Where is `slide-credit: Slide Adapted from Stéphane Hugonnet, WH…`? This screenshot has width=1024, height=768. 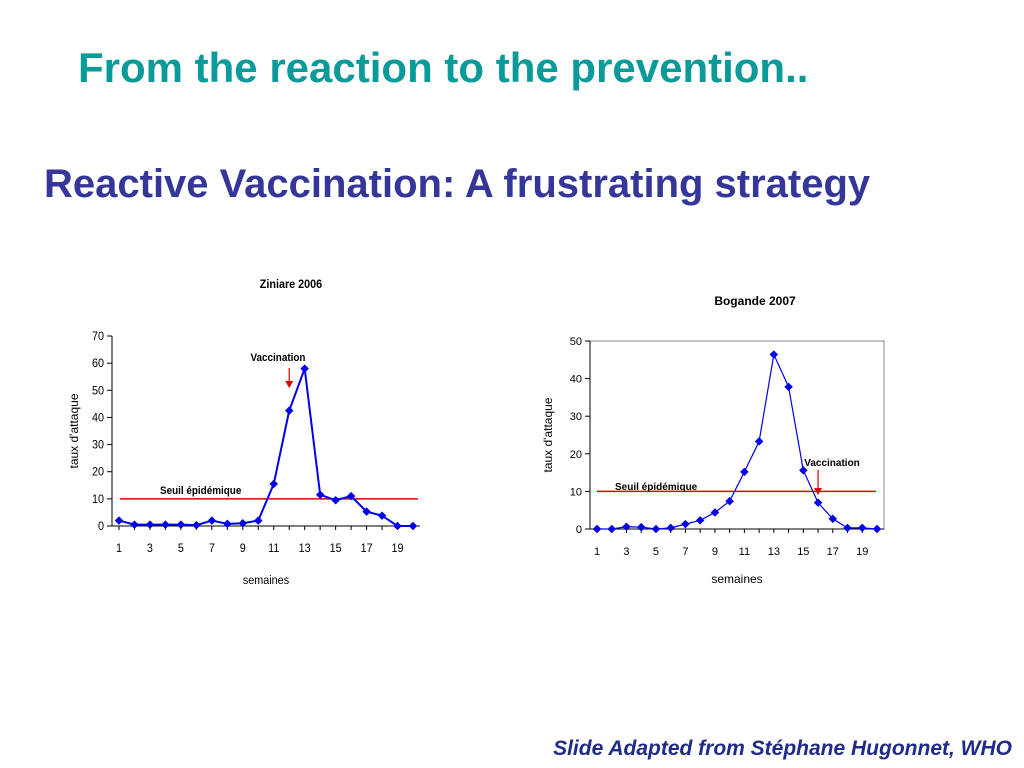
slide-credit: Slide Adapted from Stéphane Hugonnet, WH… is located at coordinates (782, 748).